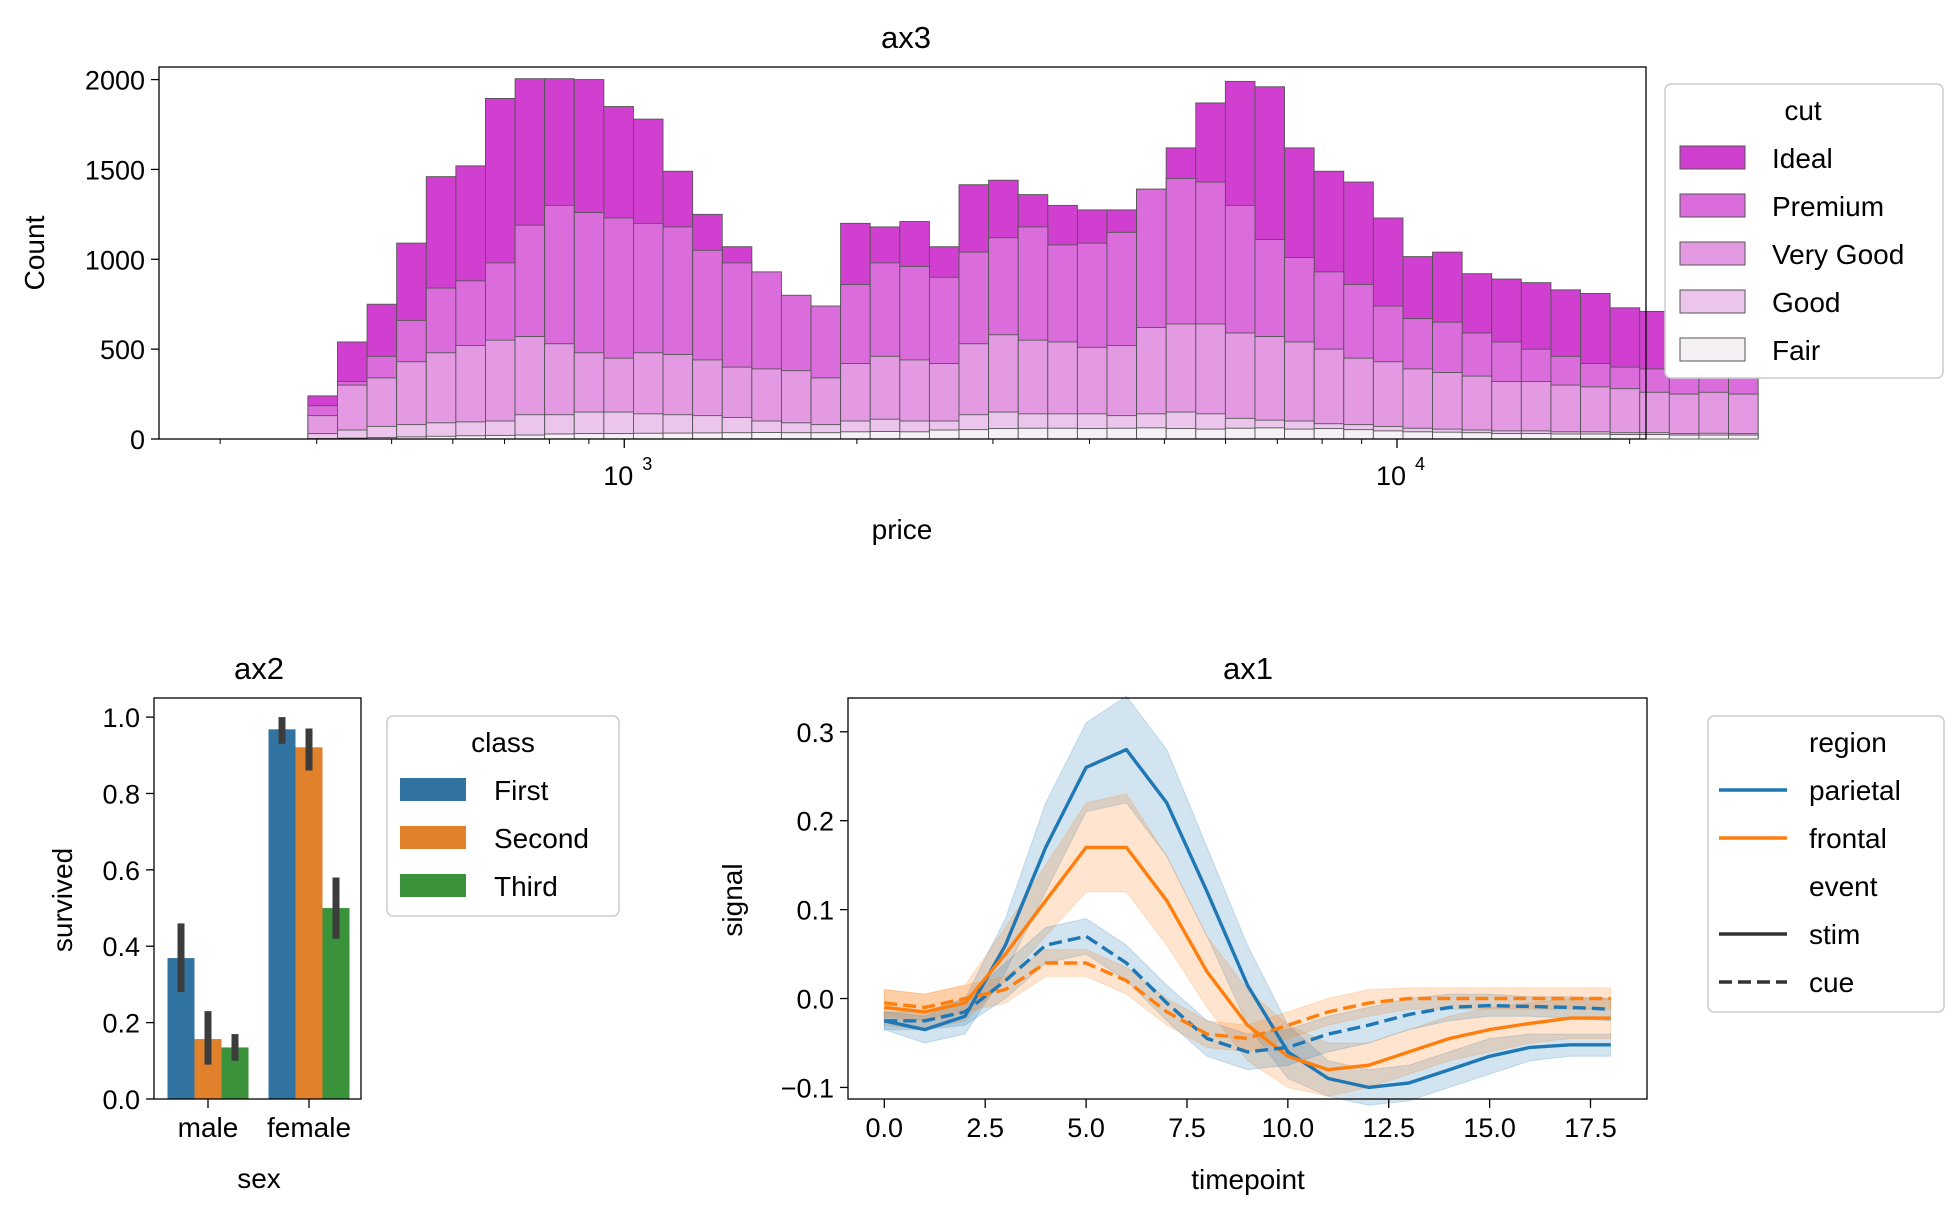  What do you see at coordinates (541, 838) in the screenshot?
I see `ax2-legend-label: Second` at bounding box center [541, 838].